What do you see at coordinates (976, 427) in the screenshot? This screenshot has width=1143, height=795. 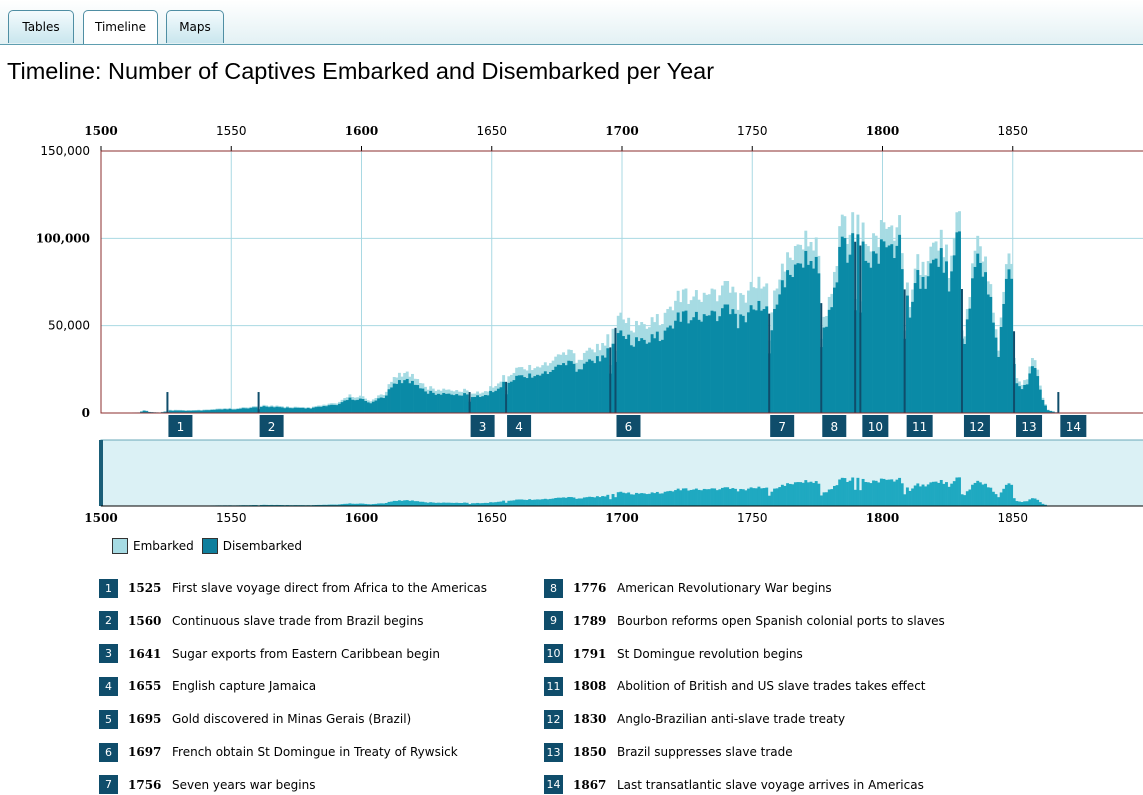 I see `marker-label: 12` at bounding box center [976, 427].